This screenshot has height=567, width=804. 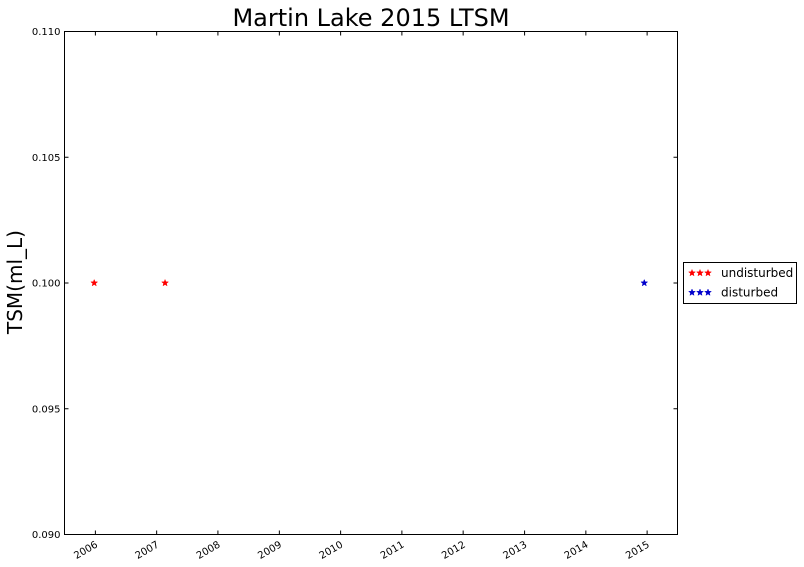 I want to click on x-tick-label: 2009, so click(x=270, y=551).